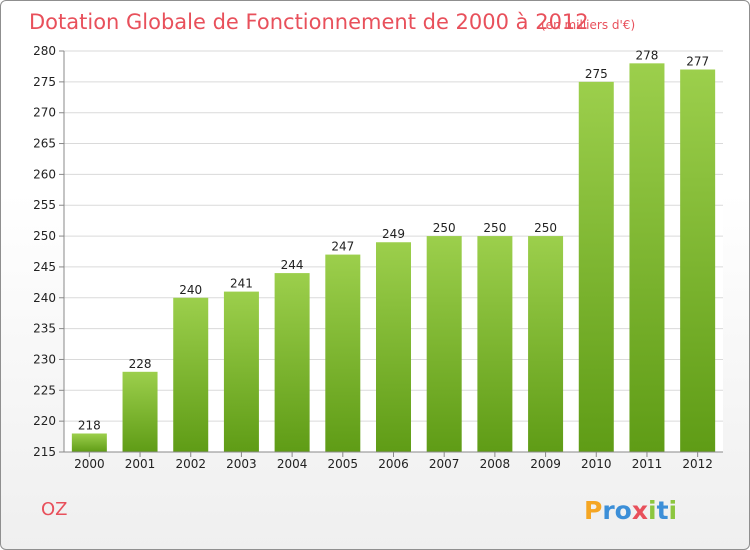 Image resolution: width=750 pixels, height=550 pixels. I want to click on y-tick-label: 235, so click(44, 329).